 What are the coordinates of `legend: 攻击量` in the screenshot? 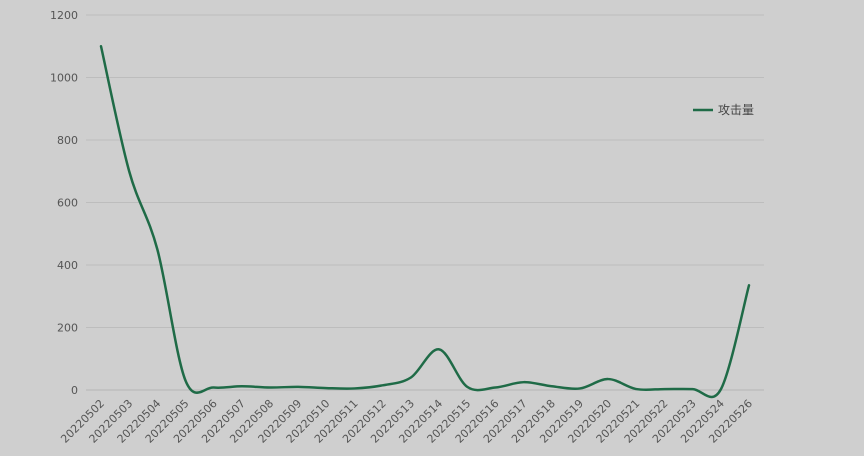 It's located at (723, 110).